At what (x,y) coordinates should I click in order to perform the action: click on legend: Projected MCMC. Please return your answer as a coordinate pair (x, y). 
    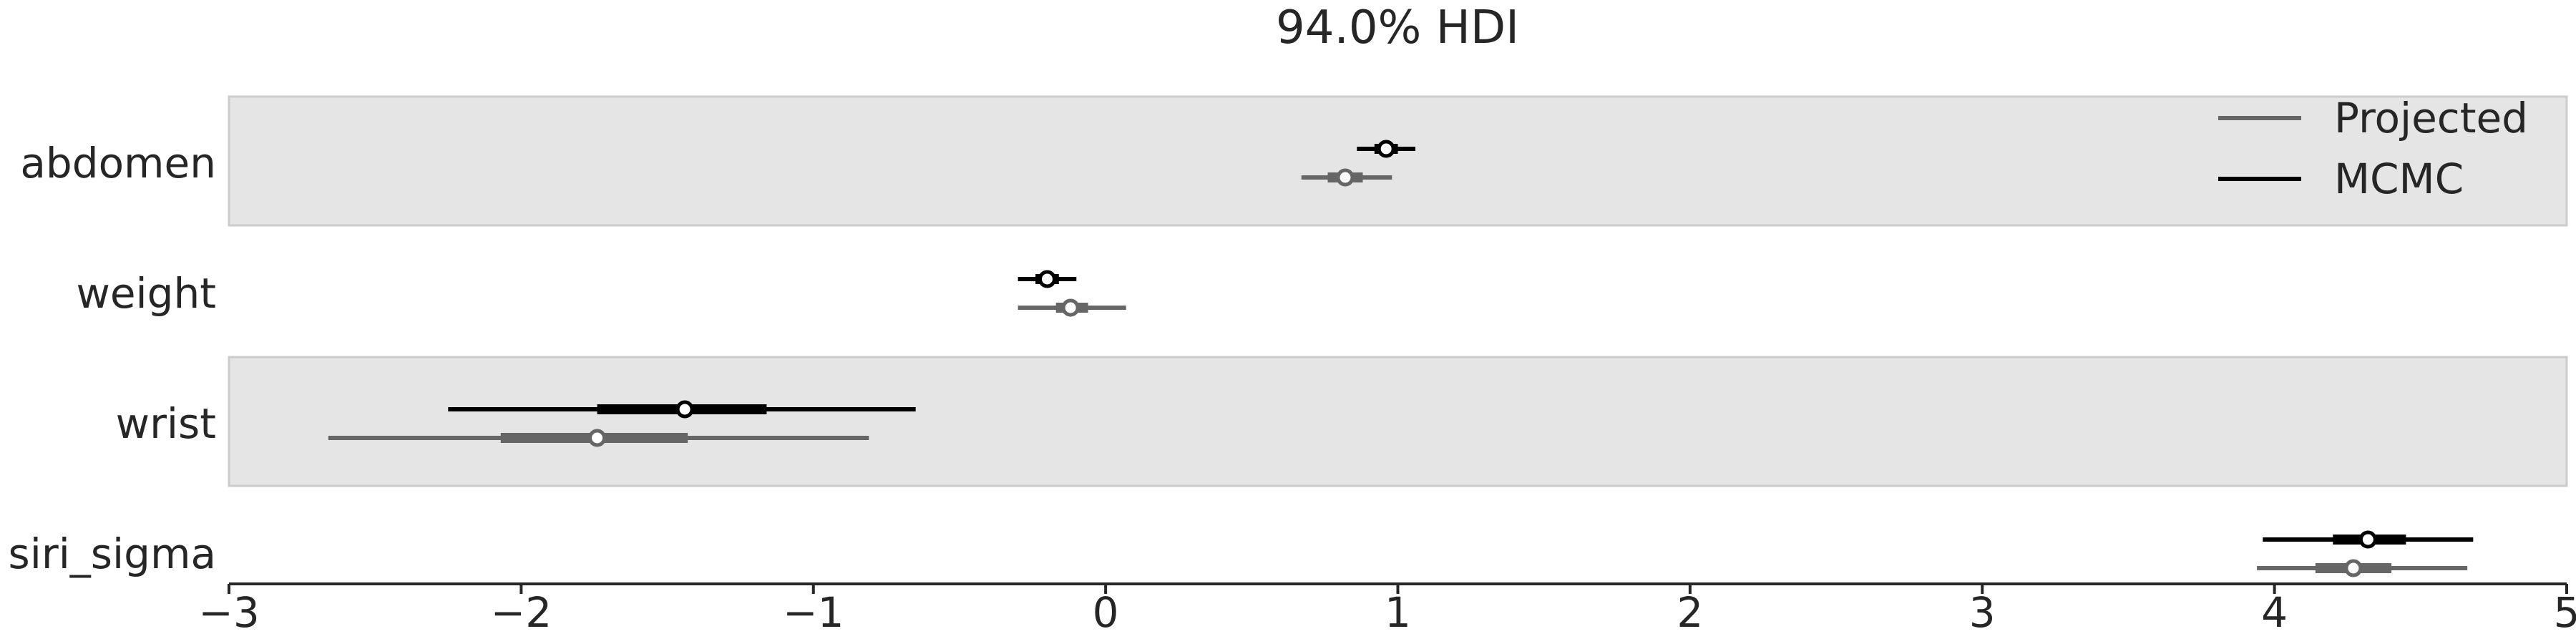
    Looking at the image, I should click on (2373, 148).